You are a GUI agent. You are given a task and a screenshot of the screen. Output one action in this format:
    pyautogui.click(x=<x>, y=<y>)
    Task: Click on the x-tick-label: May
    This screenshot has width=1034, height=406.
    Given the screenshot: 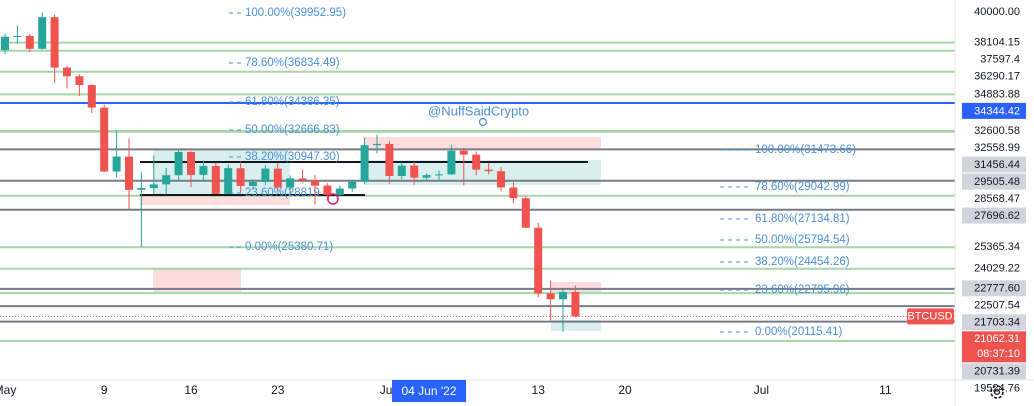 What is the action you would take?
    pyautogui.click(x=8, y=390)
    